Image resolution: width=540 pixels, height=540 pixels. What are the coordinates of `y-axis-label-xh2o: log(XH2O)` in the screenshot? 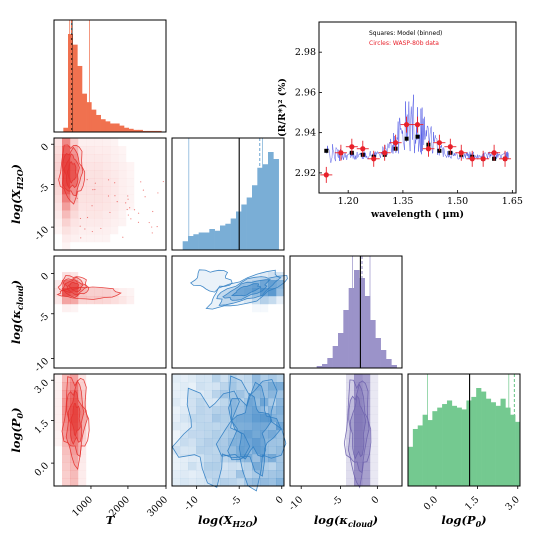 It's located at (17, 194).